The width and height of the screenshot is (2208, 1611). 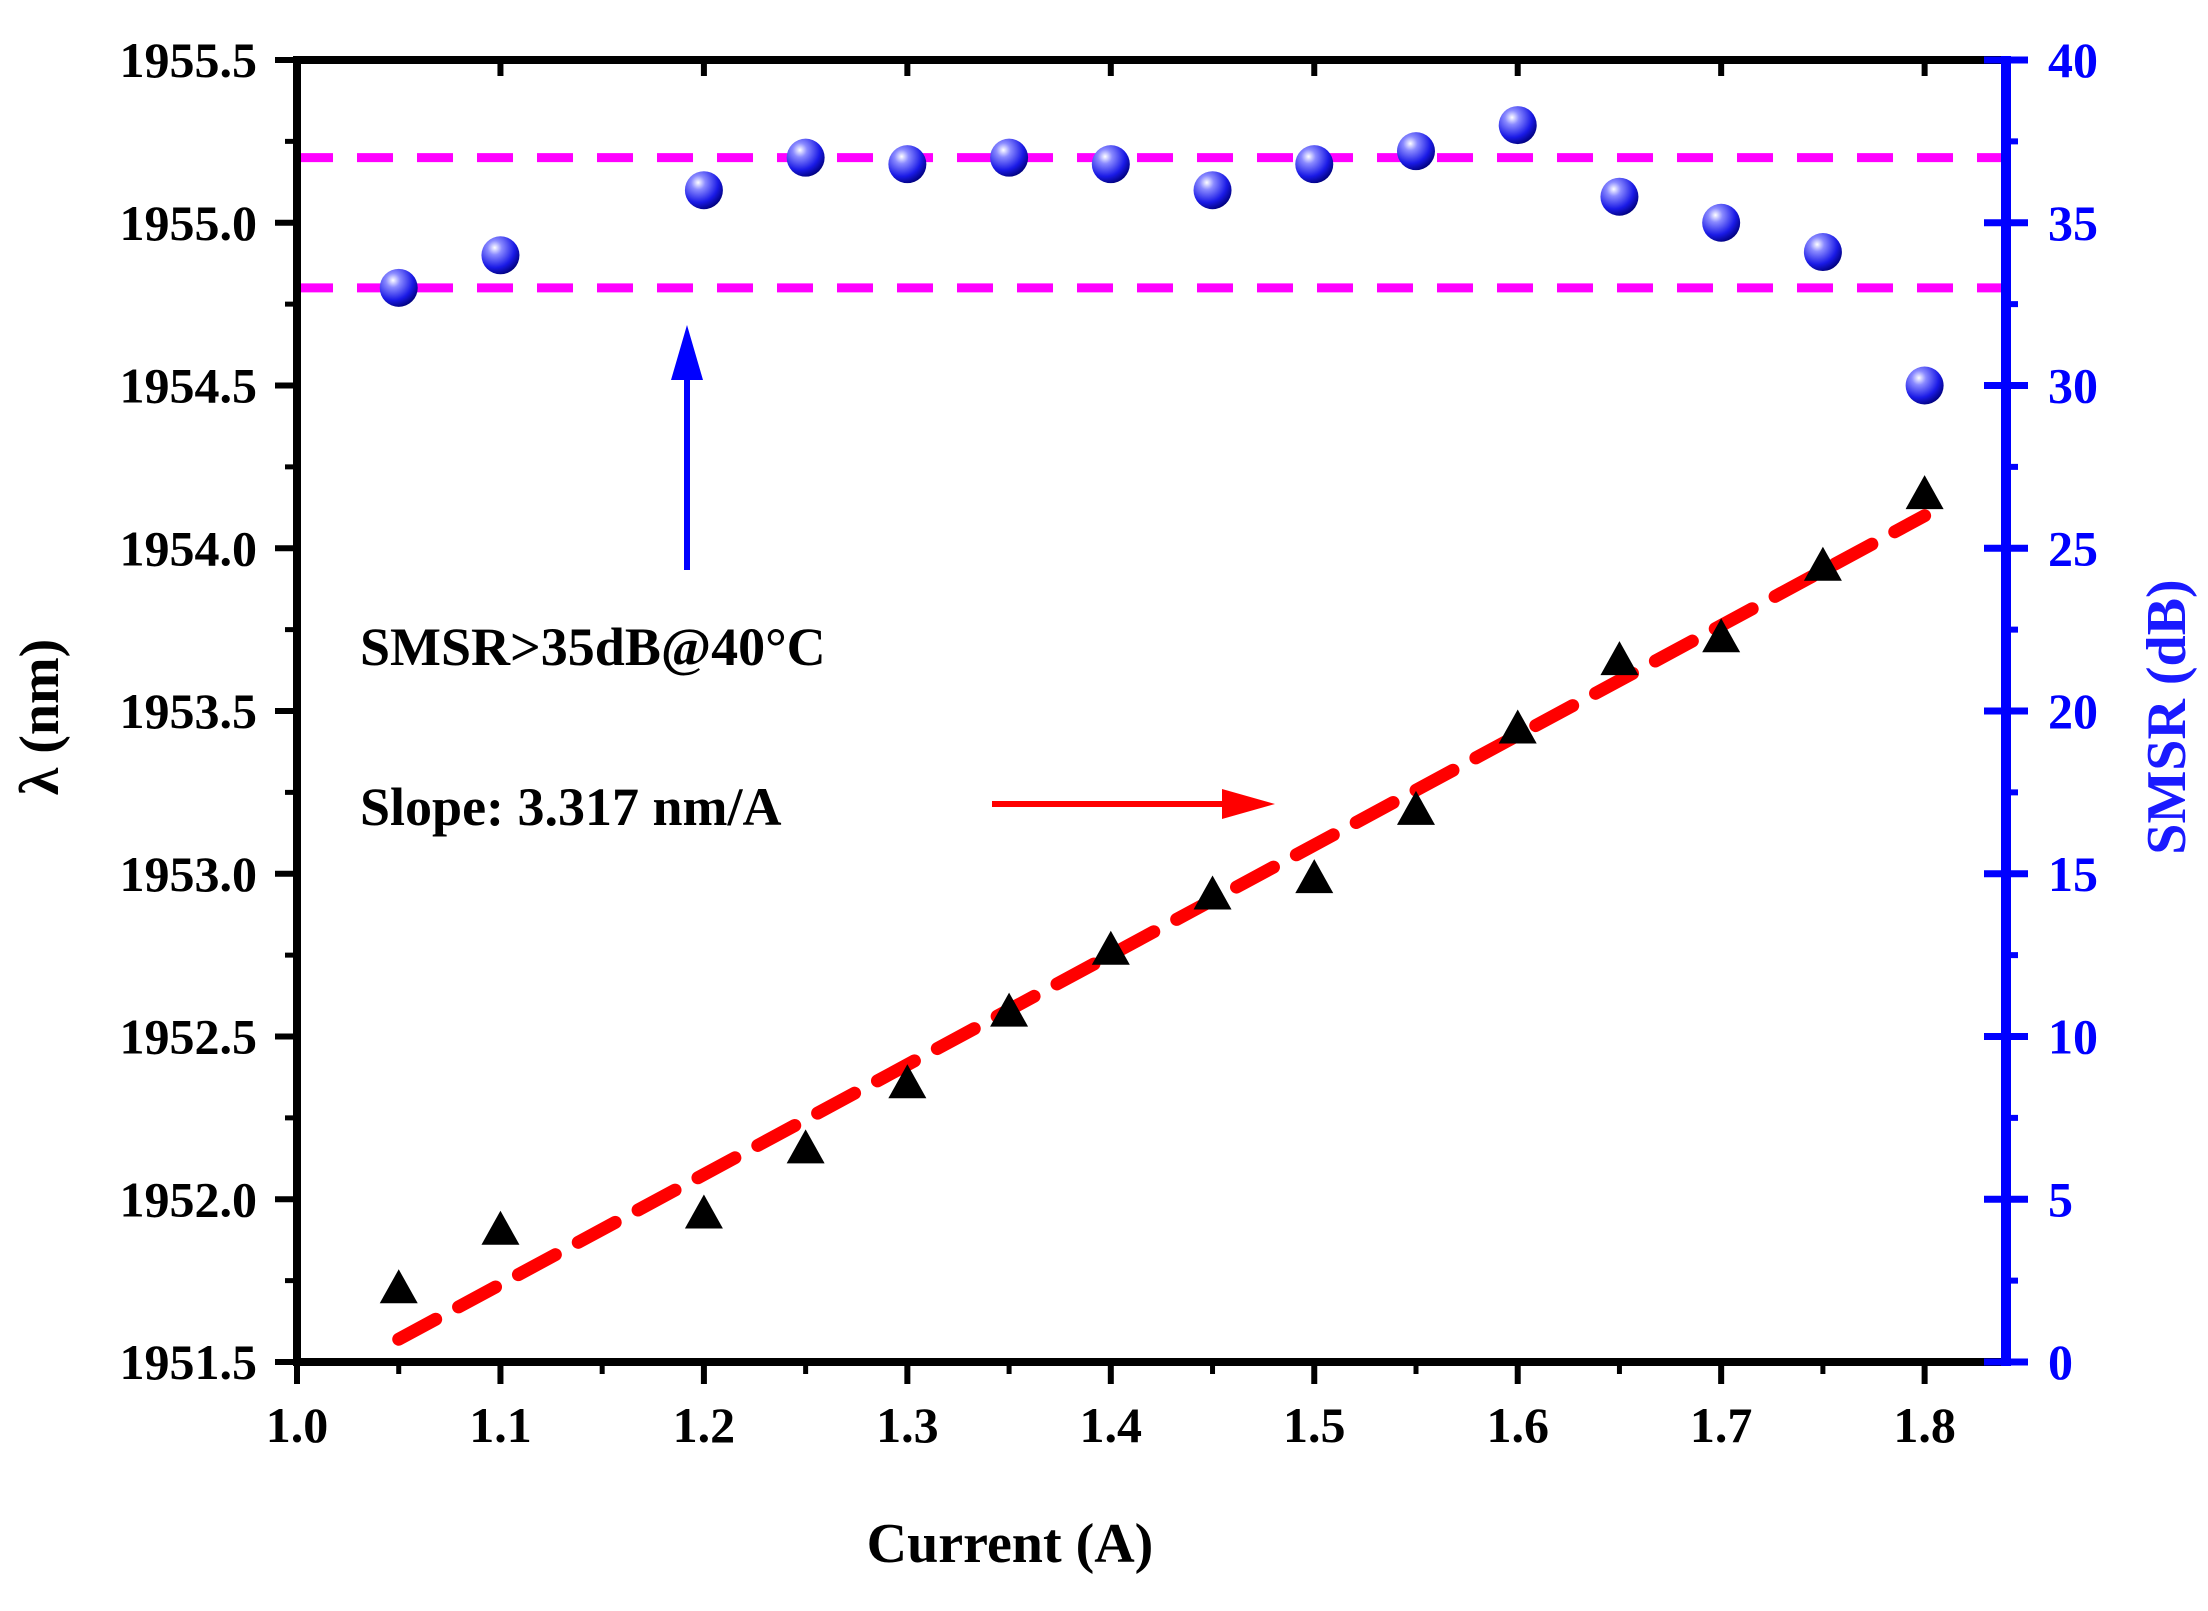 I want to click on x-tick-label: 1.2, so click(x=704, y=1425).